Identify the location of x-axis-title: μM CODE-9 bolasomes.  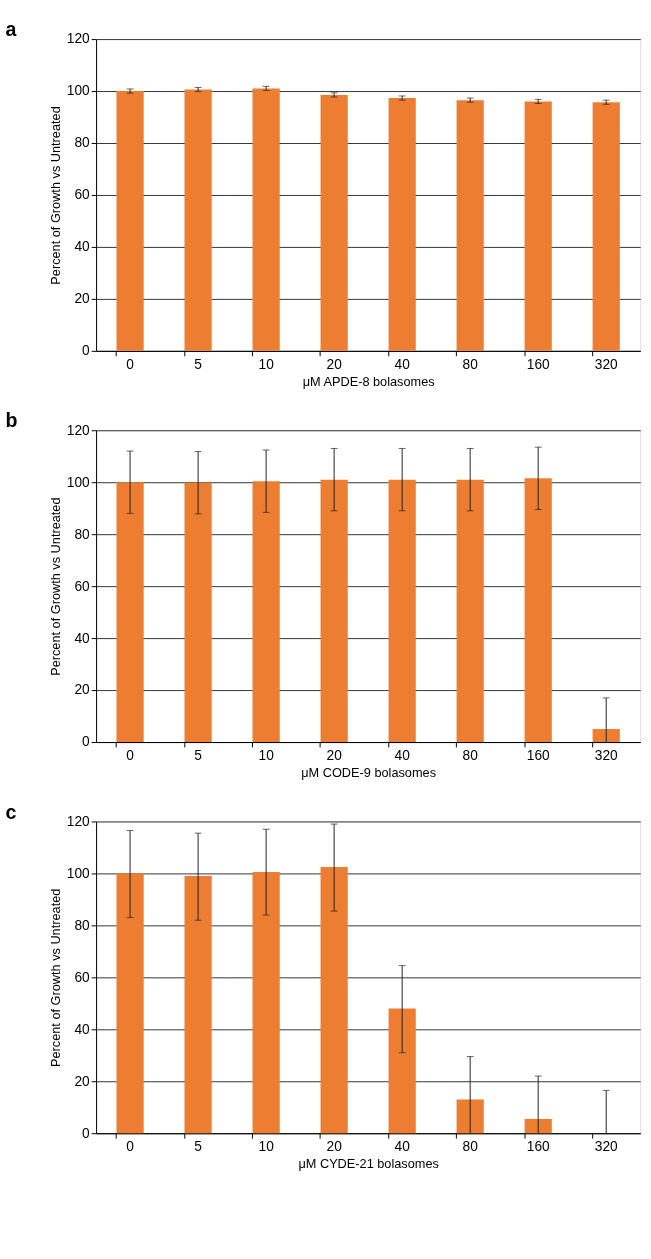
(368, 772).